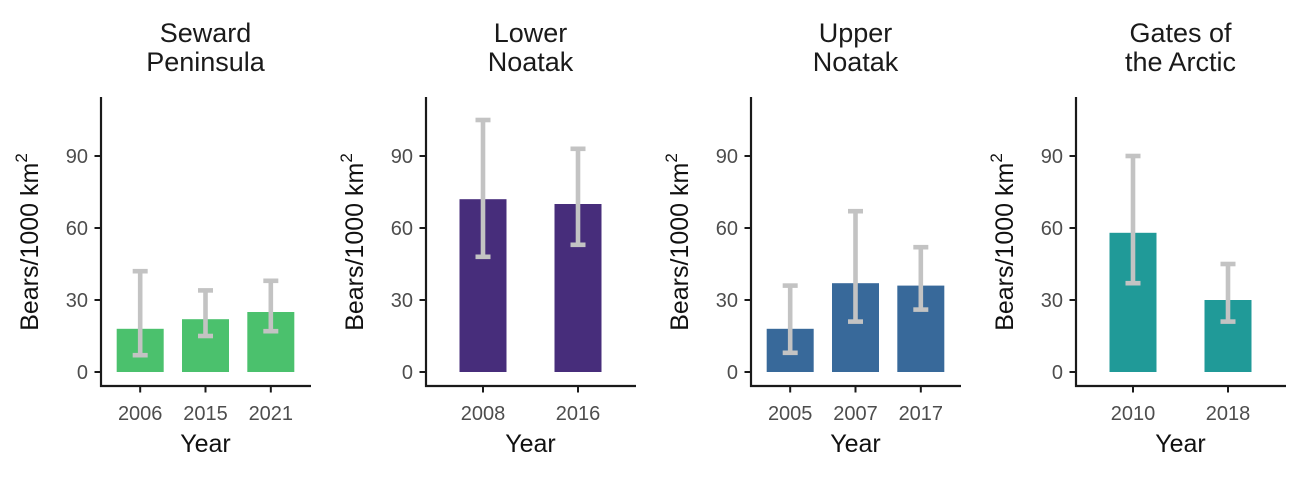  What do you see at coordinates (578, 197) in the screenshot?
I see `errorbar-2016` at bounding box center [578, 197].